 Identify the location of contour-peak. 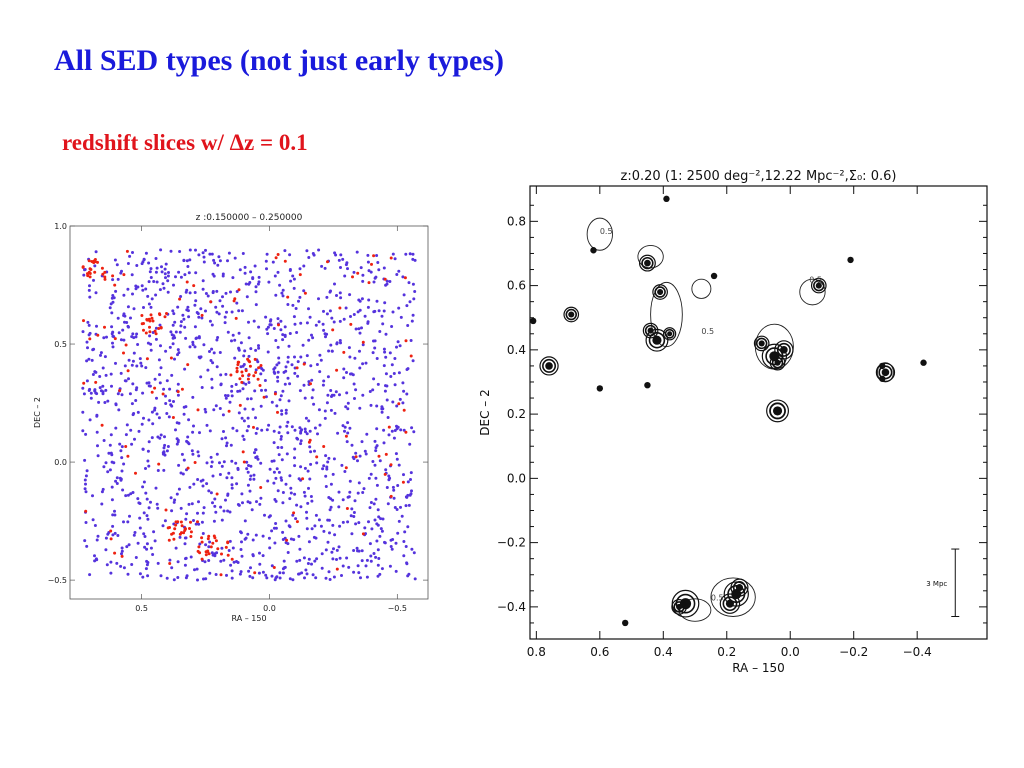
(650, 330).